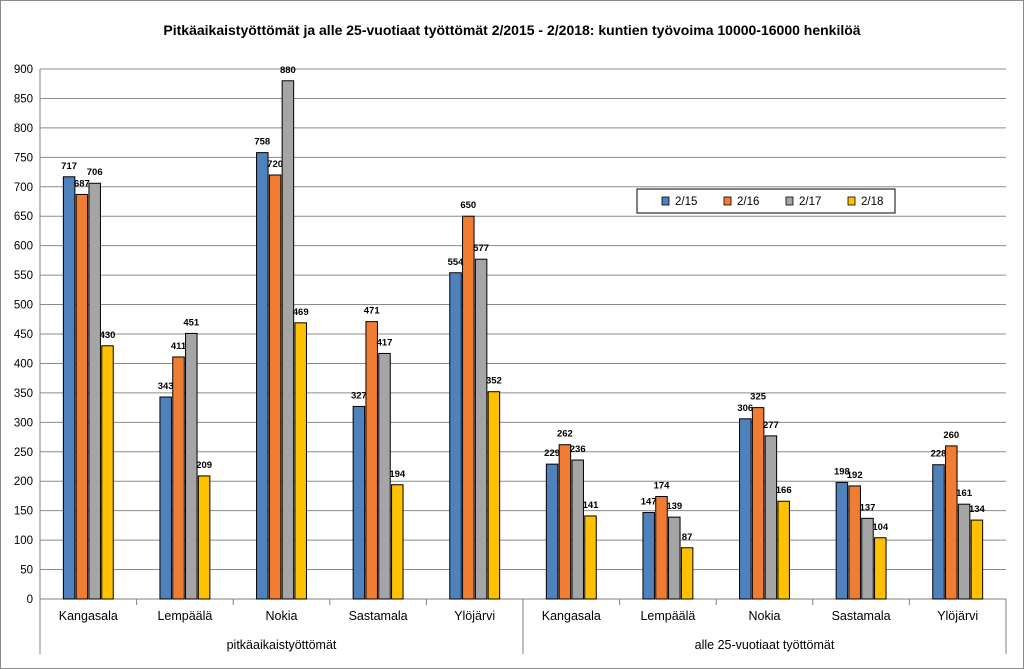 This screenshot has width=1024, height=669. What do you see at coordinates (108, 335) in the screenshot?
I see `data-label: 430` at bounding box center [108, 335].